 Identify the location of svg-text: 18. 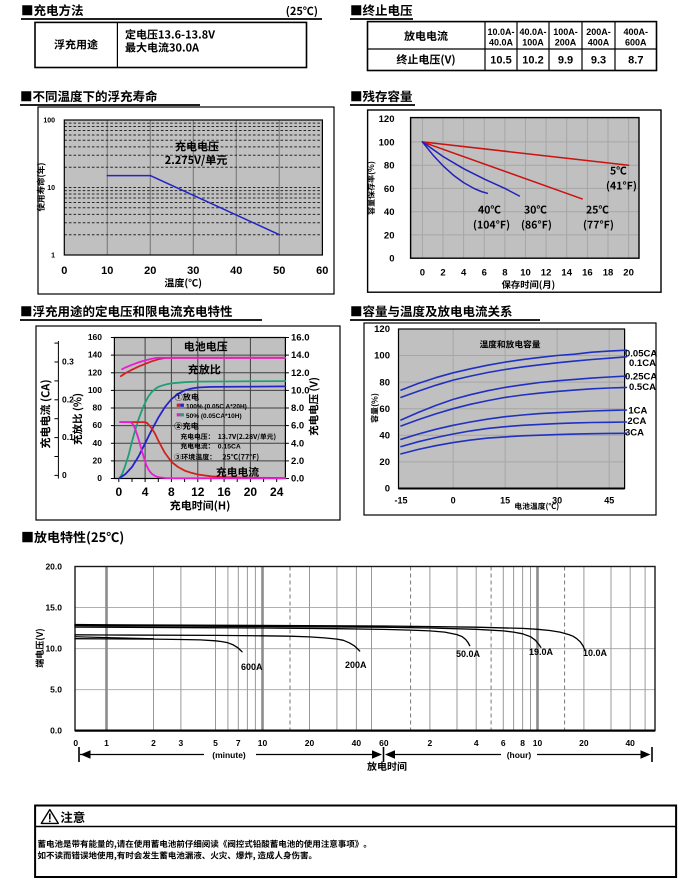
(608, 273).